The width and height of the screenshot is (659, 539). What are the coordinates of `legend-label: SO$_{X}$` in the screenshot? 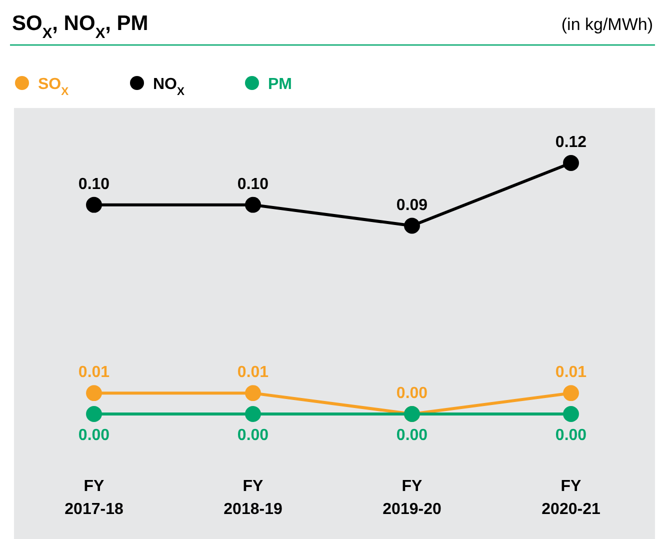 It's located at (54, 87).